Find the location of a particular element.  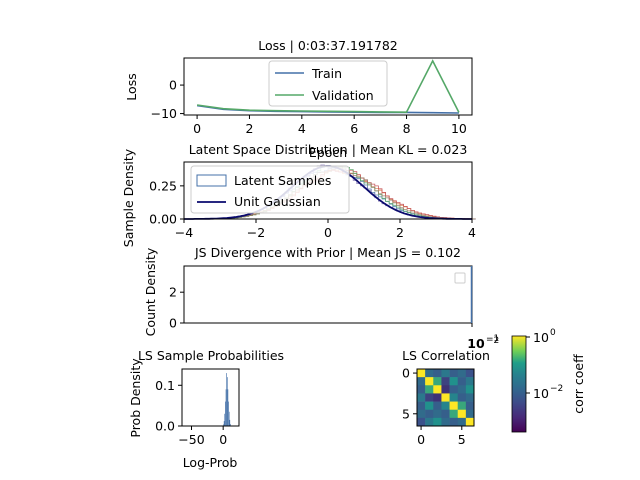

js-ytick-label: 2 is located at coordinates (173, 292).